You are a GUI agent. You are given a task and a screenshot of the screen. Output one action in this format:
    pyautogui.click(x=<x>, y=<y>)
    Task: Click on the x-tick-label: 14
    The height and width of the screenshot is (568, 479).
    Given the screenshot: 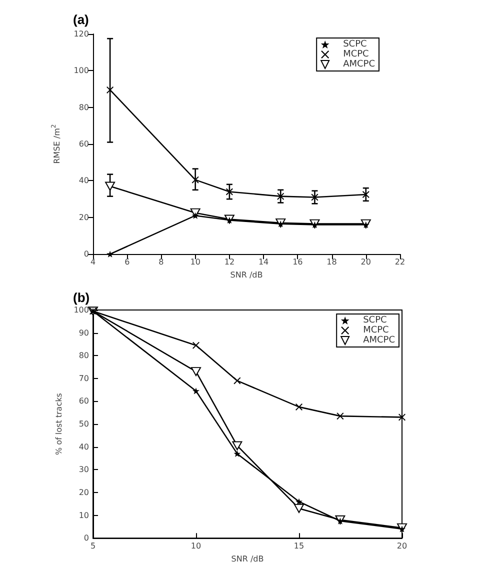 What is the action you would take?
    pyautogui.click(x=263, y=262)
    